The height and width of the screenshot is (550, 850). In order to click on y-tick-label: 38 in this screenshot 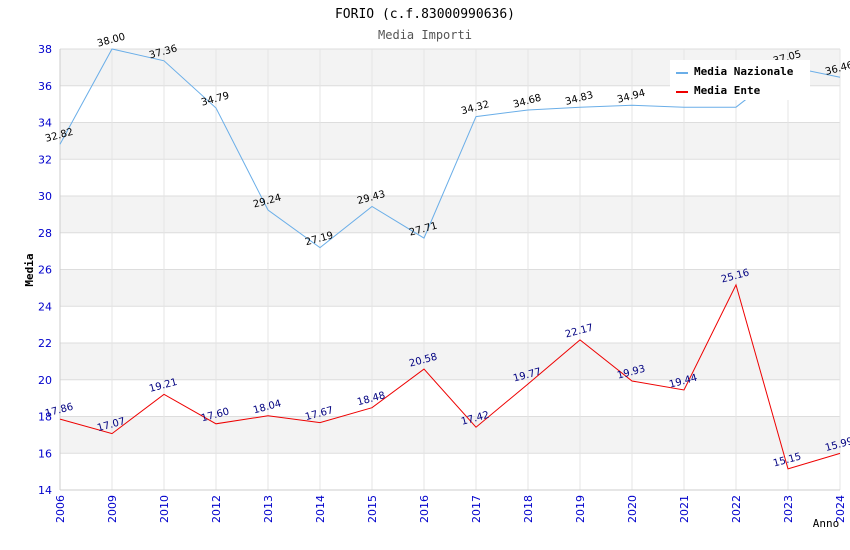, I will do `click(45, 49)`.